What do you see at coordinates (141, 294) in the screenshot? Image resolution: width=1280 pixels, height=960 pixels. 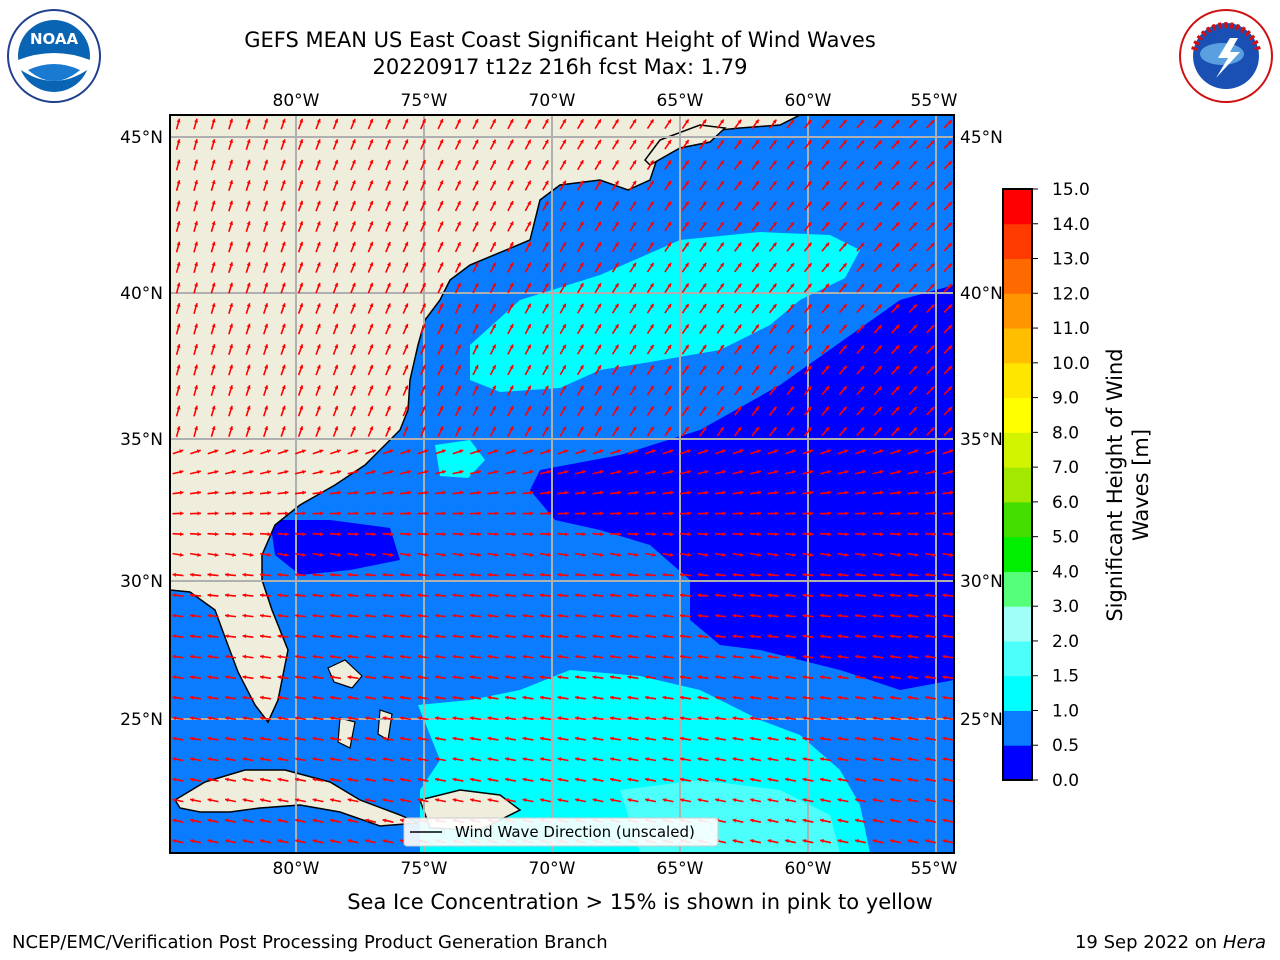 I see `lat-label-left: 40°N` at bounding box center [141, 294].